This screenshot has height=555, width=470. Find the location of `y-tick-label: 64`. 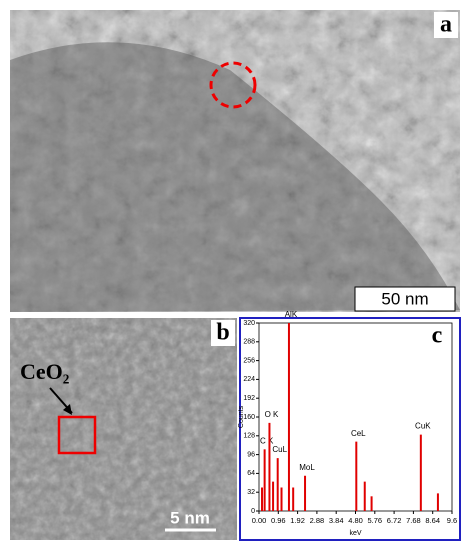

y-tick-label: 64 is located at coordinates (251, 473).